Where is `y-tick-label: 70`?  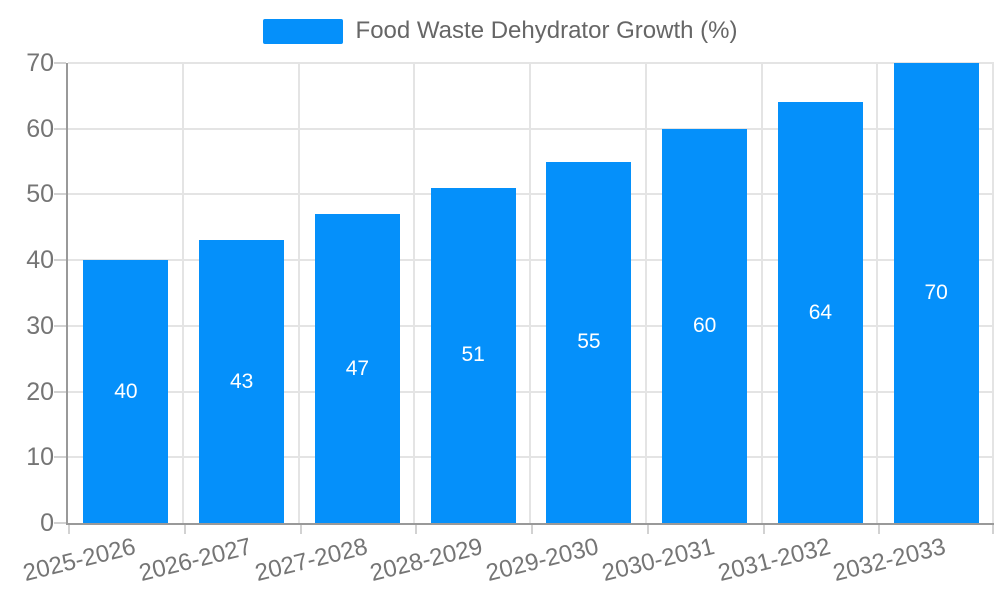 y-tick-label: 70 is located at coordinates (40, 63).